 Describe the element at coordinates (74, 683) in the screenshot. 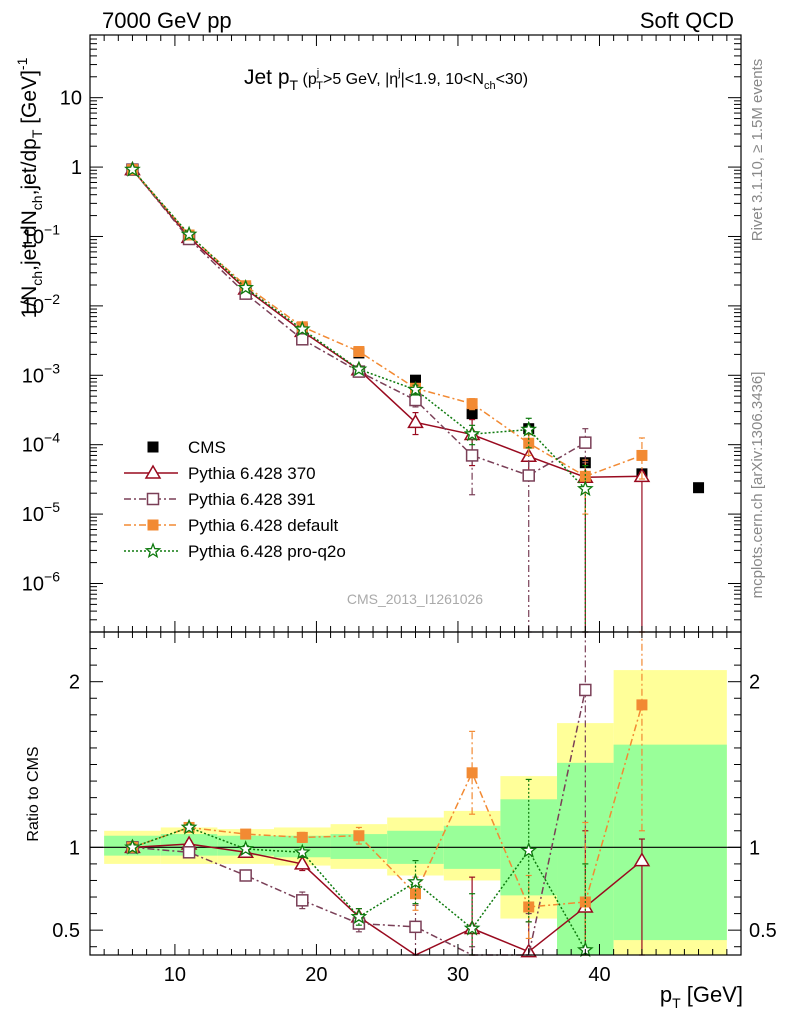

I see `ratio-ytick-label-left-2: 2` at that location.